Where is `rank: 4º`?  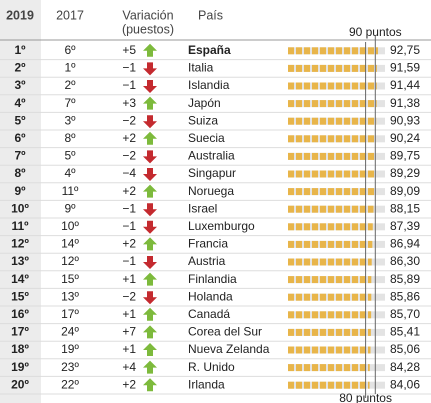
rank: 4º is located at coordinates (20, 103).